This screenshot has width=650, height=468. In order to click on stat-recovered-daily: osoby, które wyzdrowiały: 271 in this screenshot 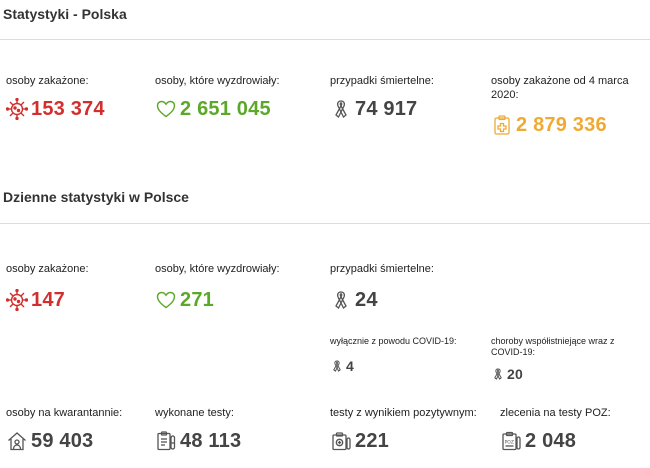, I will do `click(240, 286)`.